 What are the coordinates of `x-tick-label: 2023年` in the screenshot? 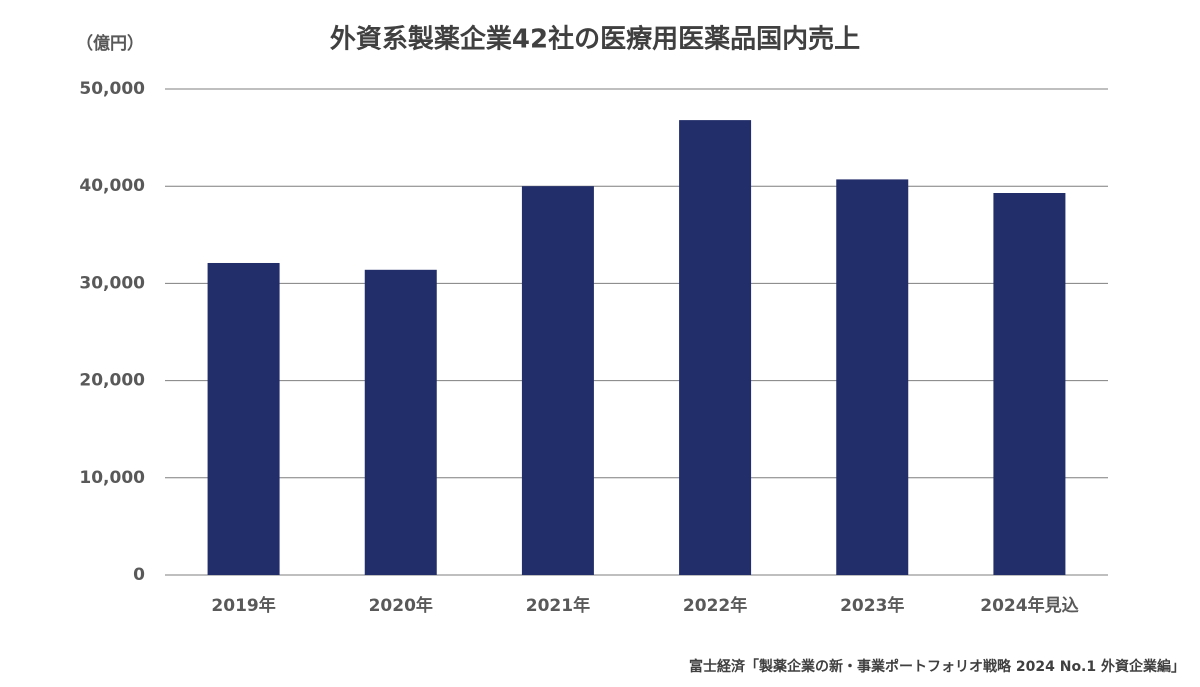 It's located at (872, 605).